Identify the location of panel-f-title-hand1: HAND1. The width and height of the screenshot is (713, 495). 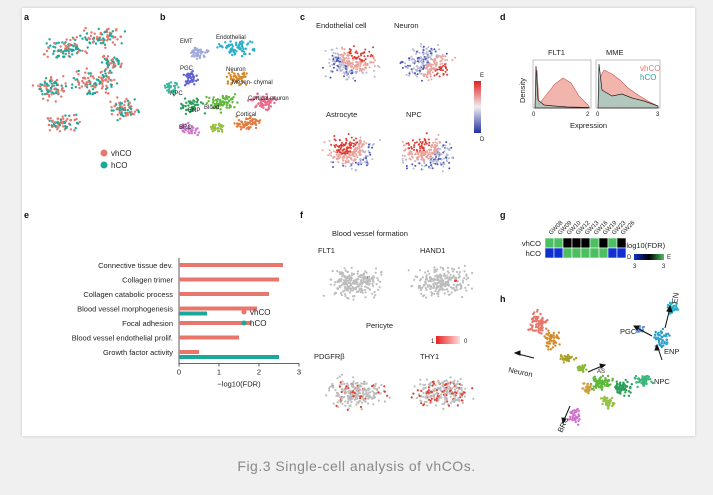
(432, 250).